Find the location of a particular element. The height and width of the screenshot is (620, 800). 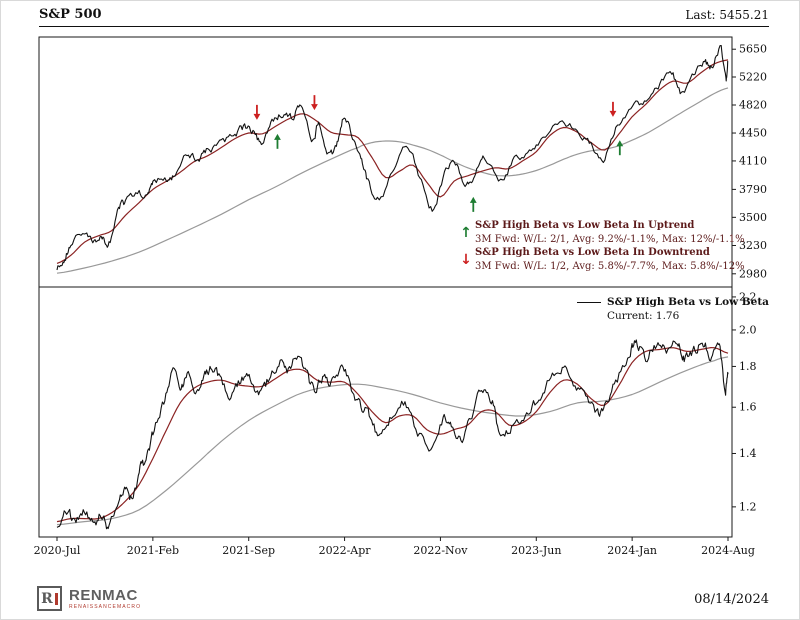

y-tick-label: 1.2 is located at coordinates (748, 506).